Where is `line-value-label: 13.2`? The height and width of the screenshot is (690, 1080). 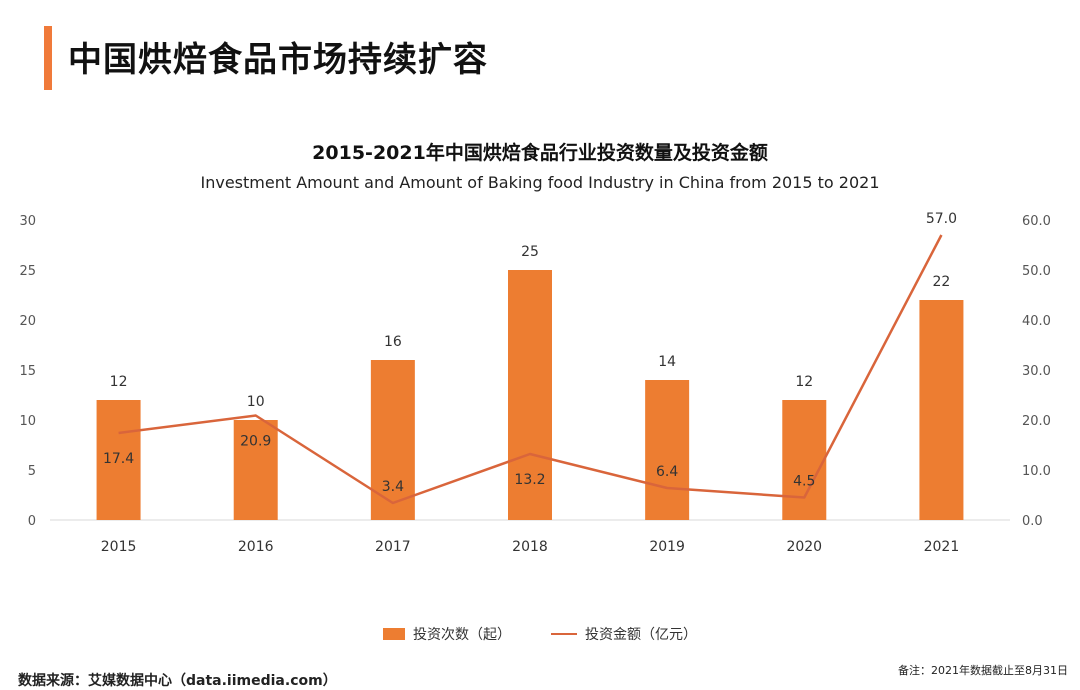
line-value-label: 13.2 is located at coordinates (529, 480).